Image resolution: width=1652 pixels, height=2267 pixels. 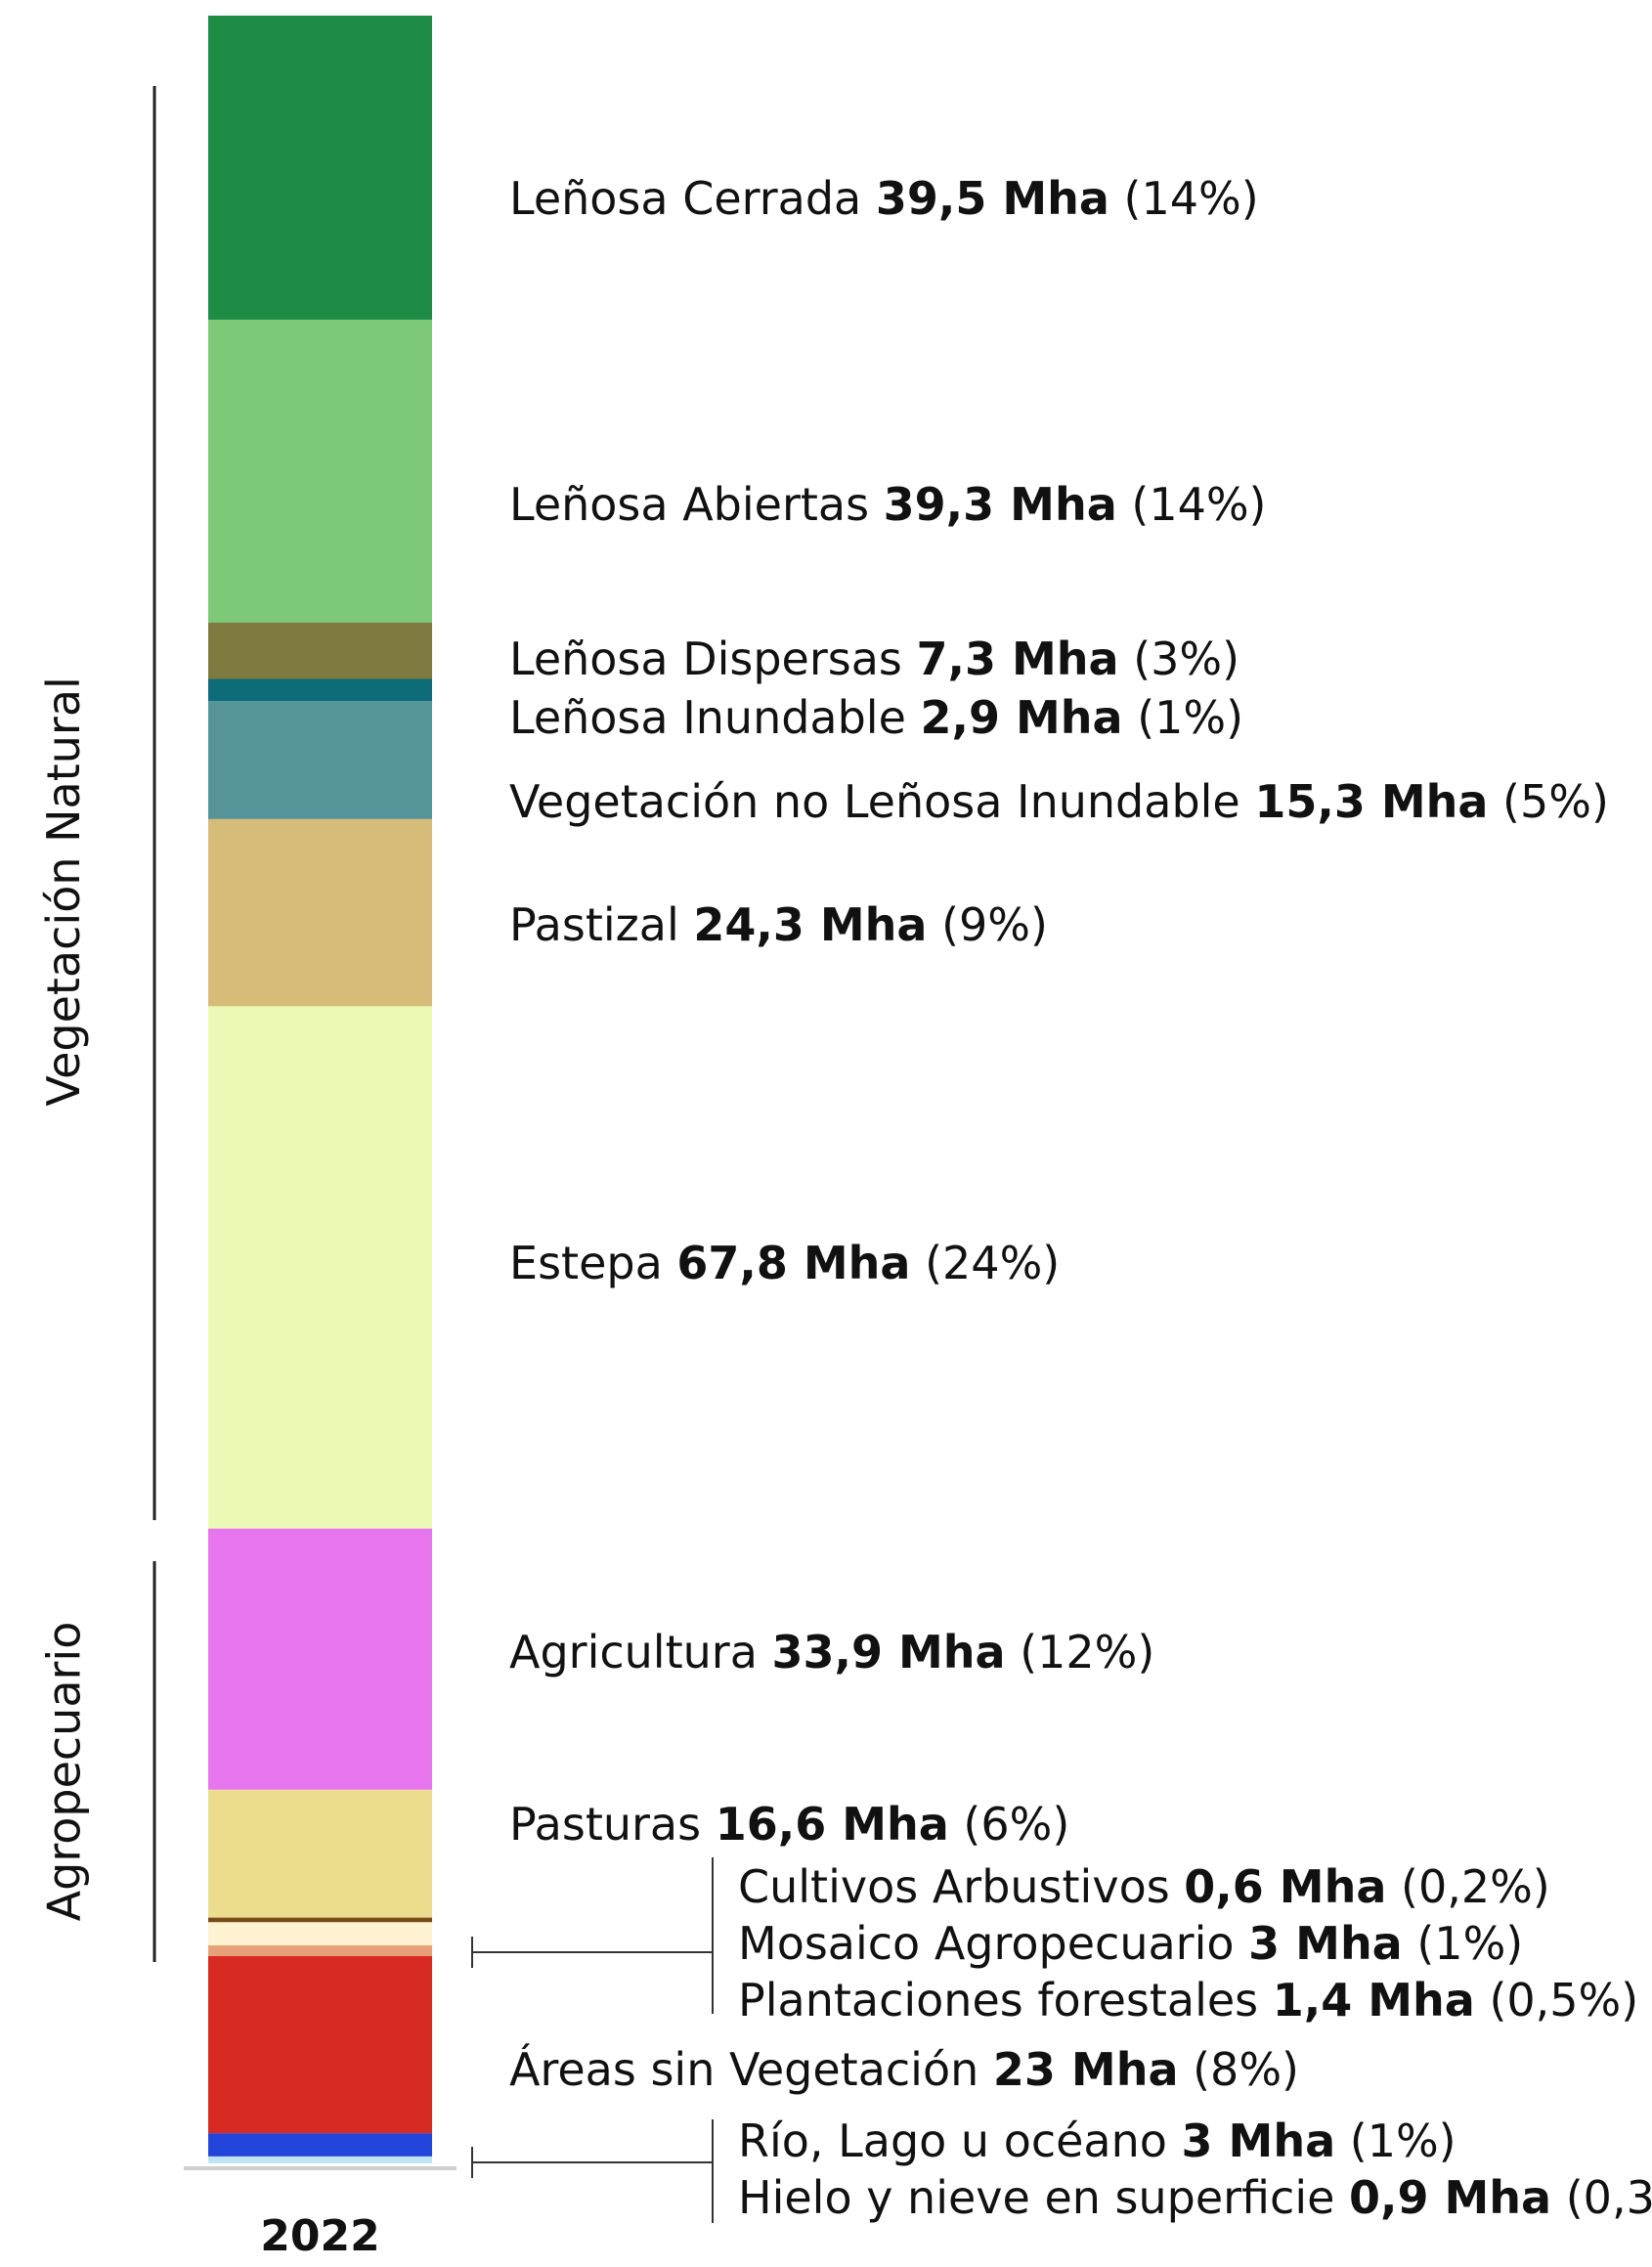 What do you see at coordinates (888, 1652) in the screenshot?
I see `segment-value: 33,9 Mha` at bounding box center [888, 1652].